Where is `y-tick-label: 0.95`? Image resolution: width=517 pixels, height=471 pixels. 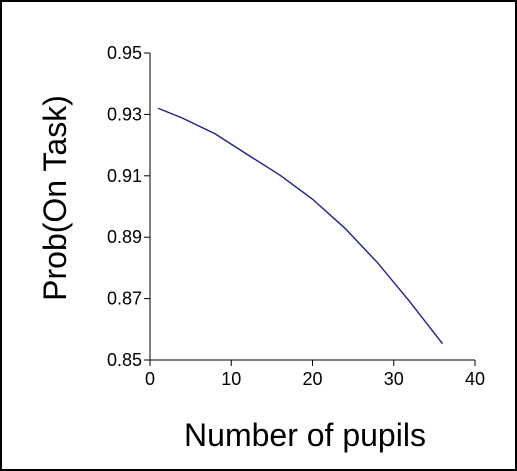 y-tick-label: 0.95 is located at coordinates (124, 53).